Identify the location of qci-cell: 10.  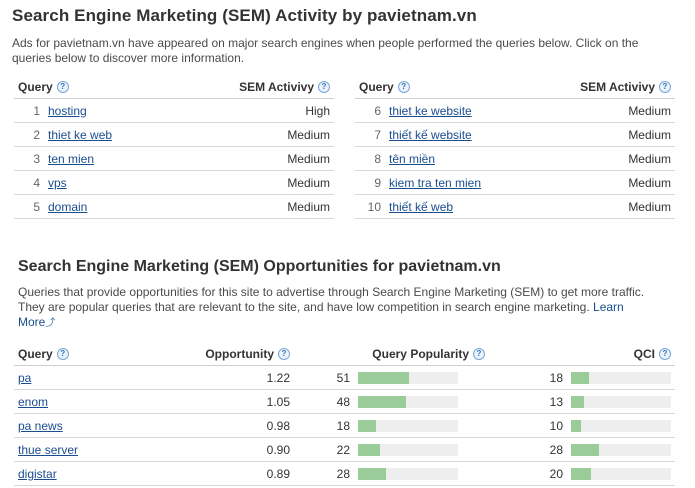
(580, 426).